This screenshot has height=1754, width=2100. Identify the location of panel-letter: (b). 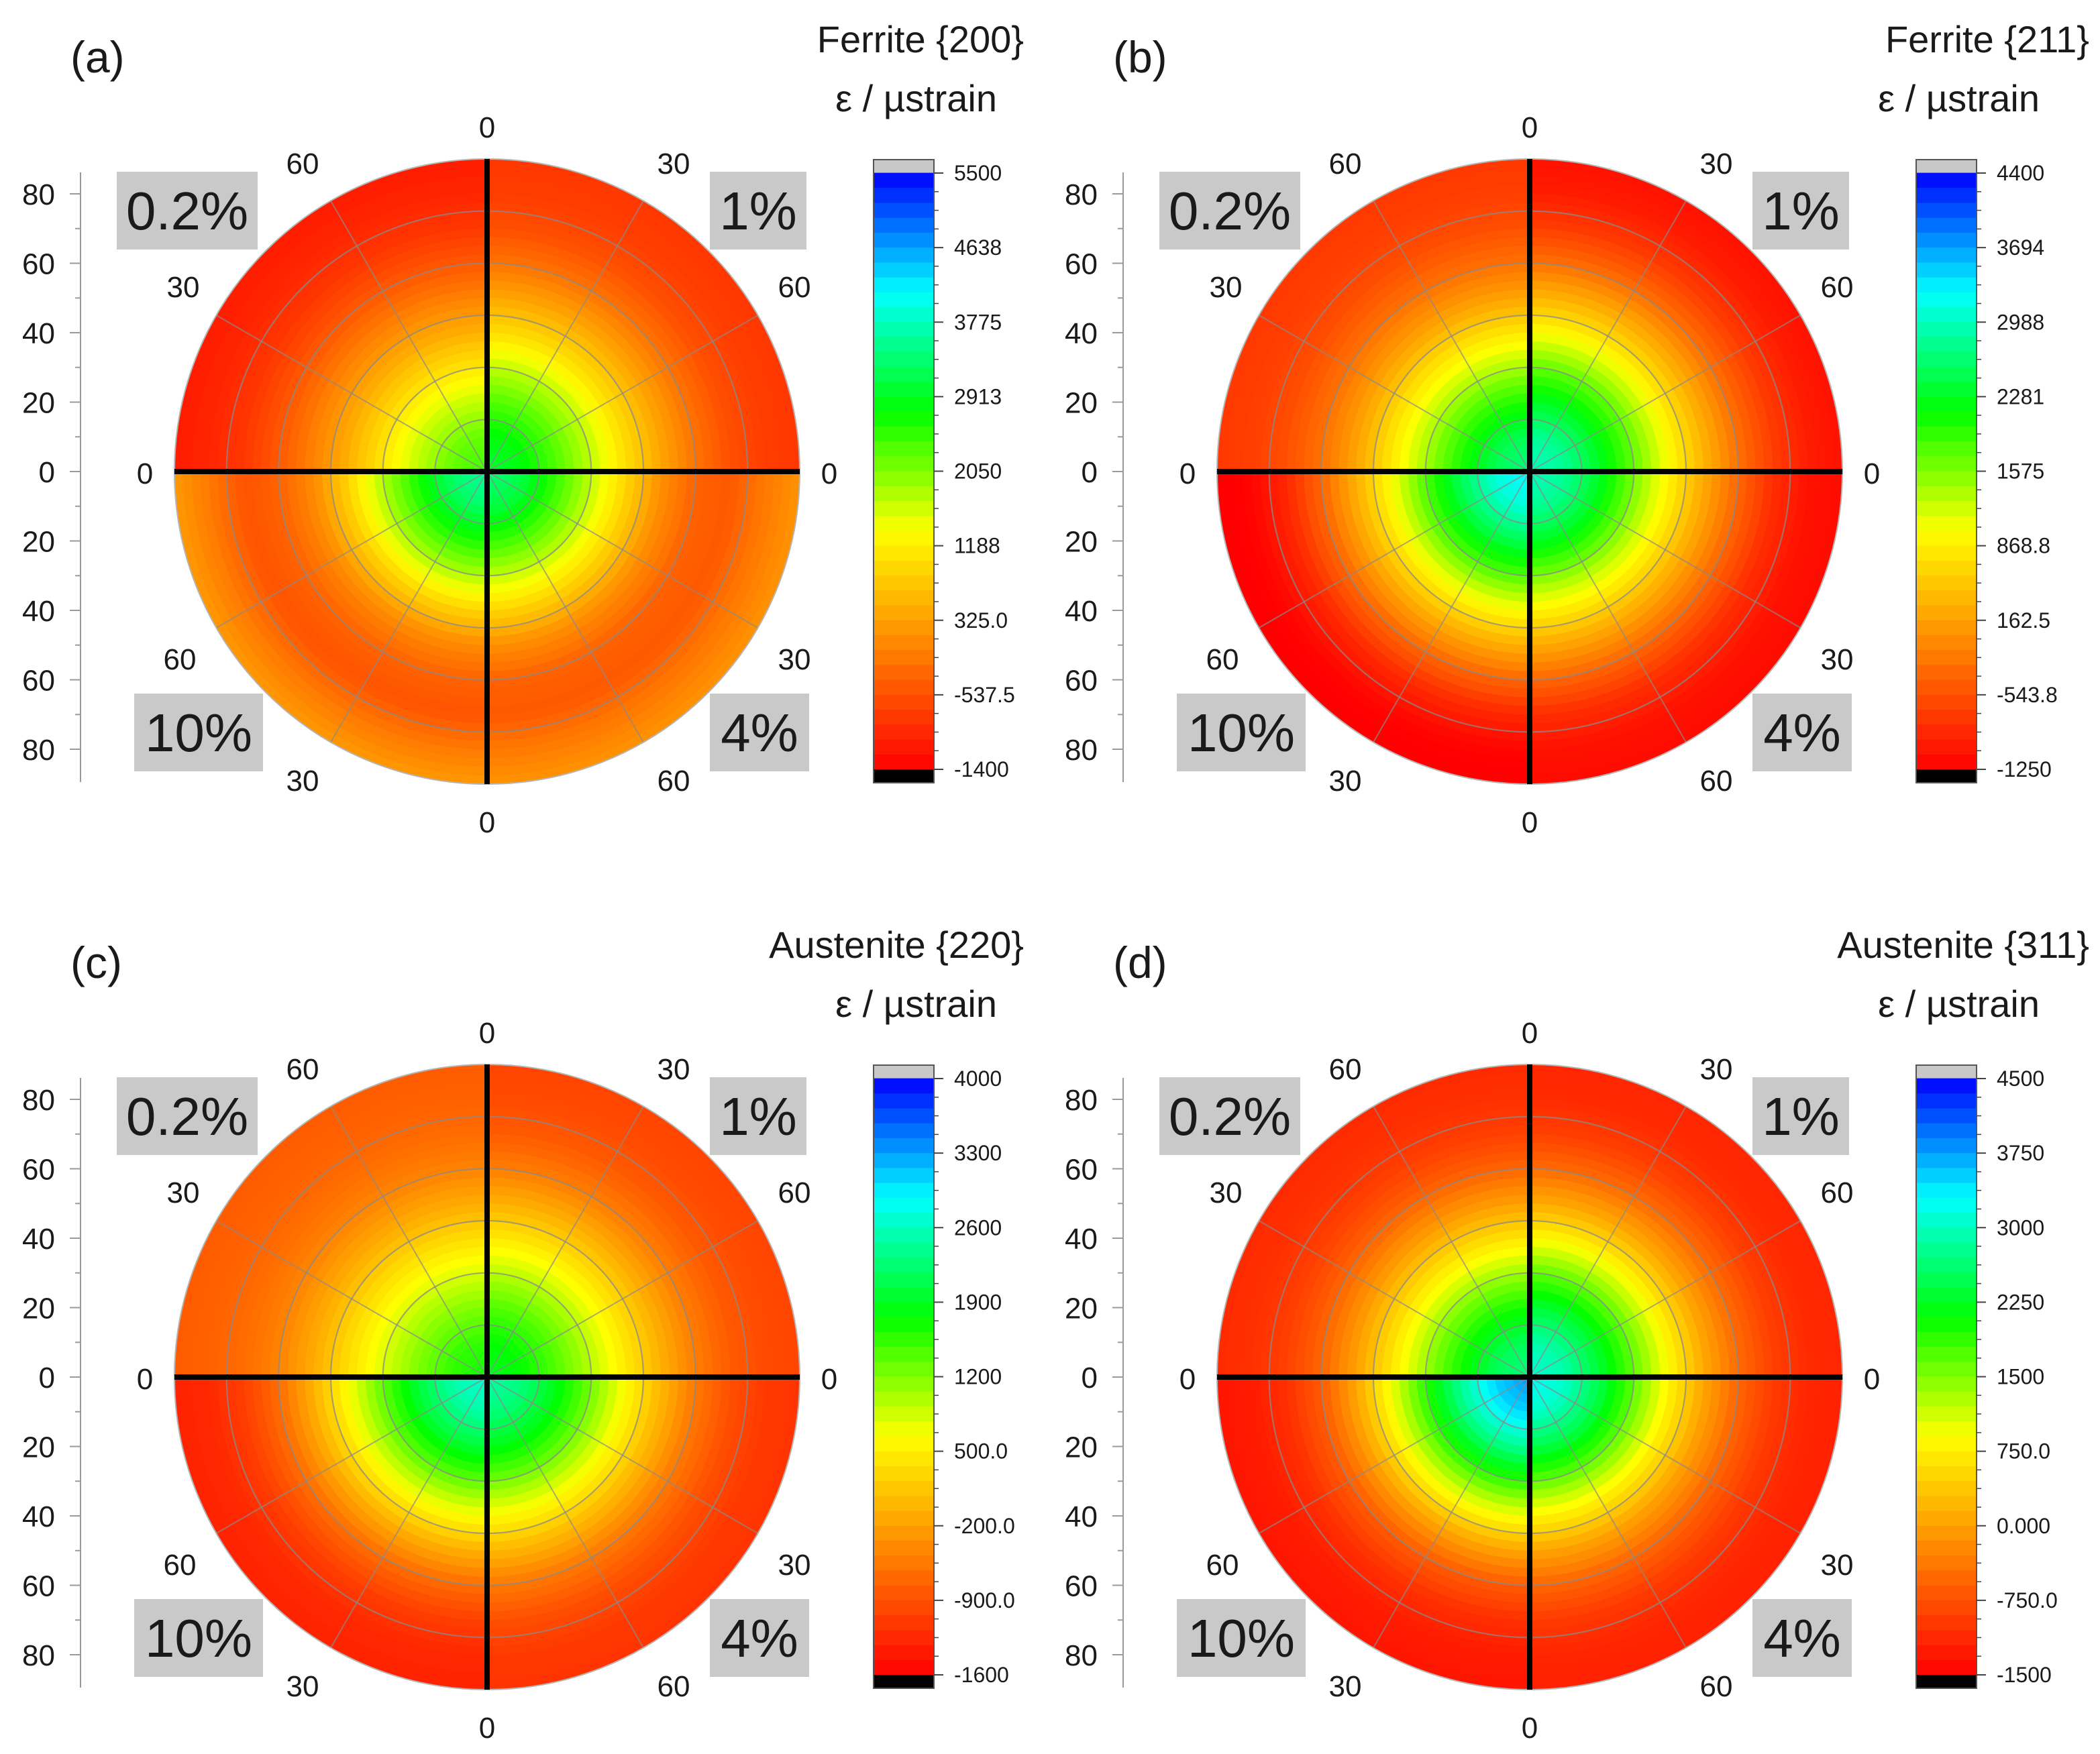
(1140, 57).